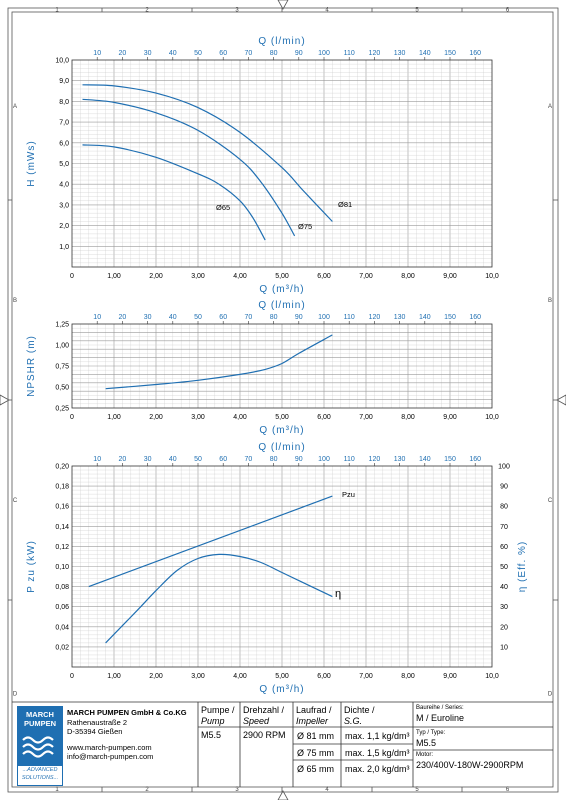 The width and height of the screenshot is (566, 800). Describe the element at coordinates (62, 567) in the screenshot. I see `y-tick-label: 0,10` at that location.